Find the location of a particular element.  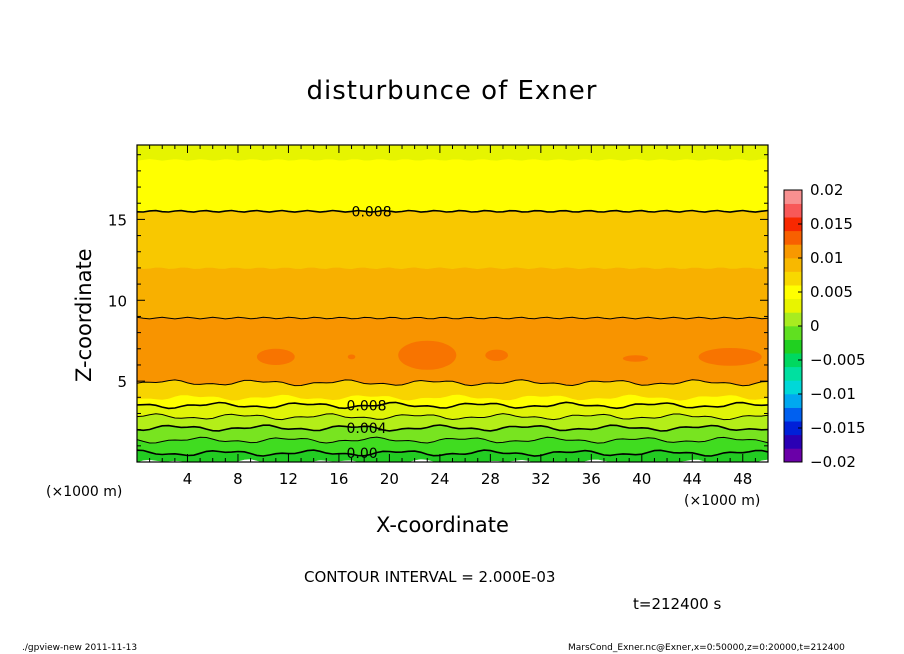

x-unit-label-left: (×1000 m) is located at coordinates (84, 492).